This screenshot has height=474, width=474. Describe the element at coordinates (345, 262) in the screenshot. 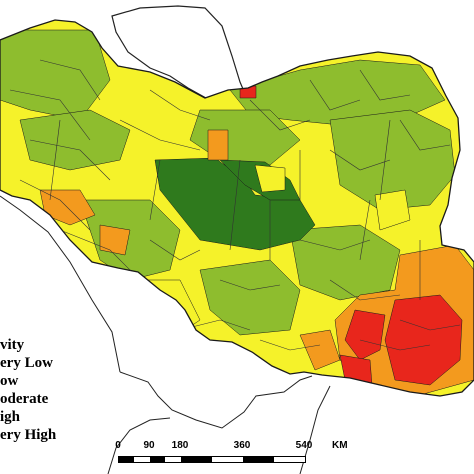

I see `region-east-central` at that location.